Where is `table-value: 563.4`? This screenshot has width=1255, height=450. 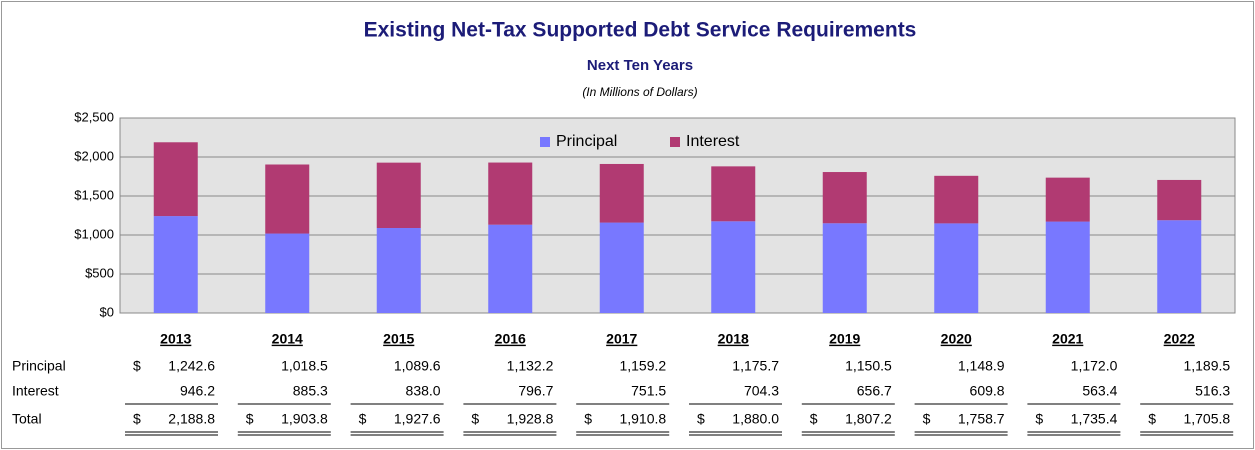 table-value: 563.4 is located at coordinates (1099, 391).